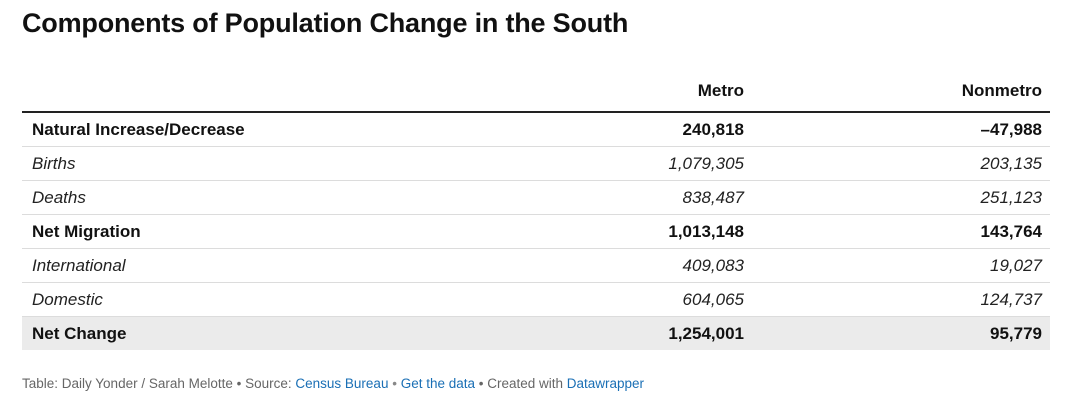  I want to click on metro-value: 1,254,001, so click(647, 333).